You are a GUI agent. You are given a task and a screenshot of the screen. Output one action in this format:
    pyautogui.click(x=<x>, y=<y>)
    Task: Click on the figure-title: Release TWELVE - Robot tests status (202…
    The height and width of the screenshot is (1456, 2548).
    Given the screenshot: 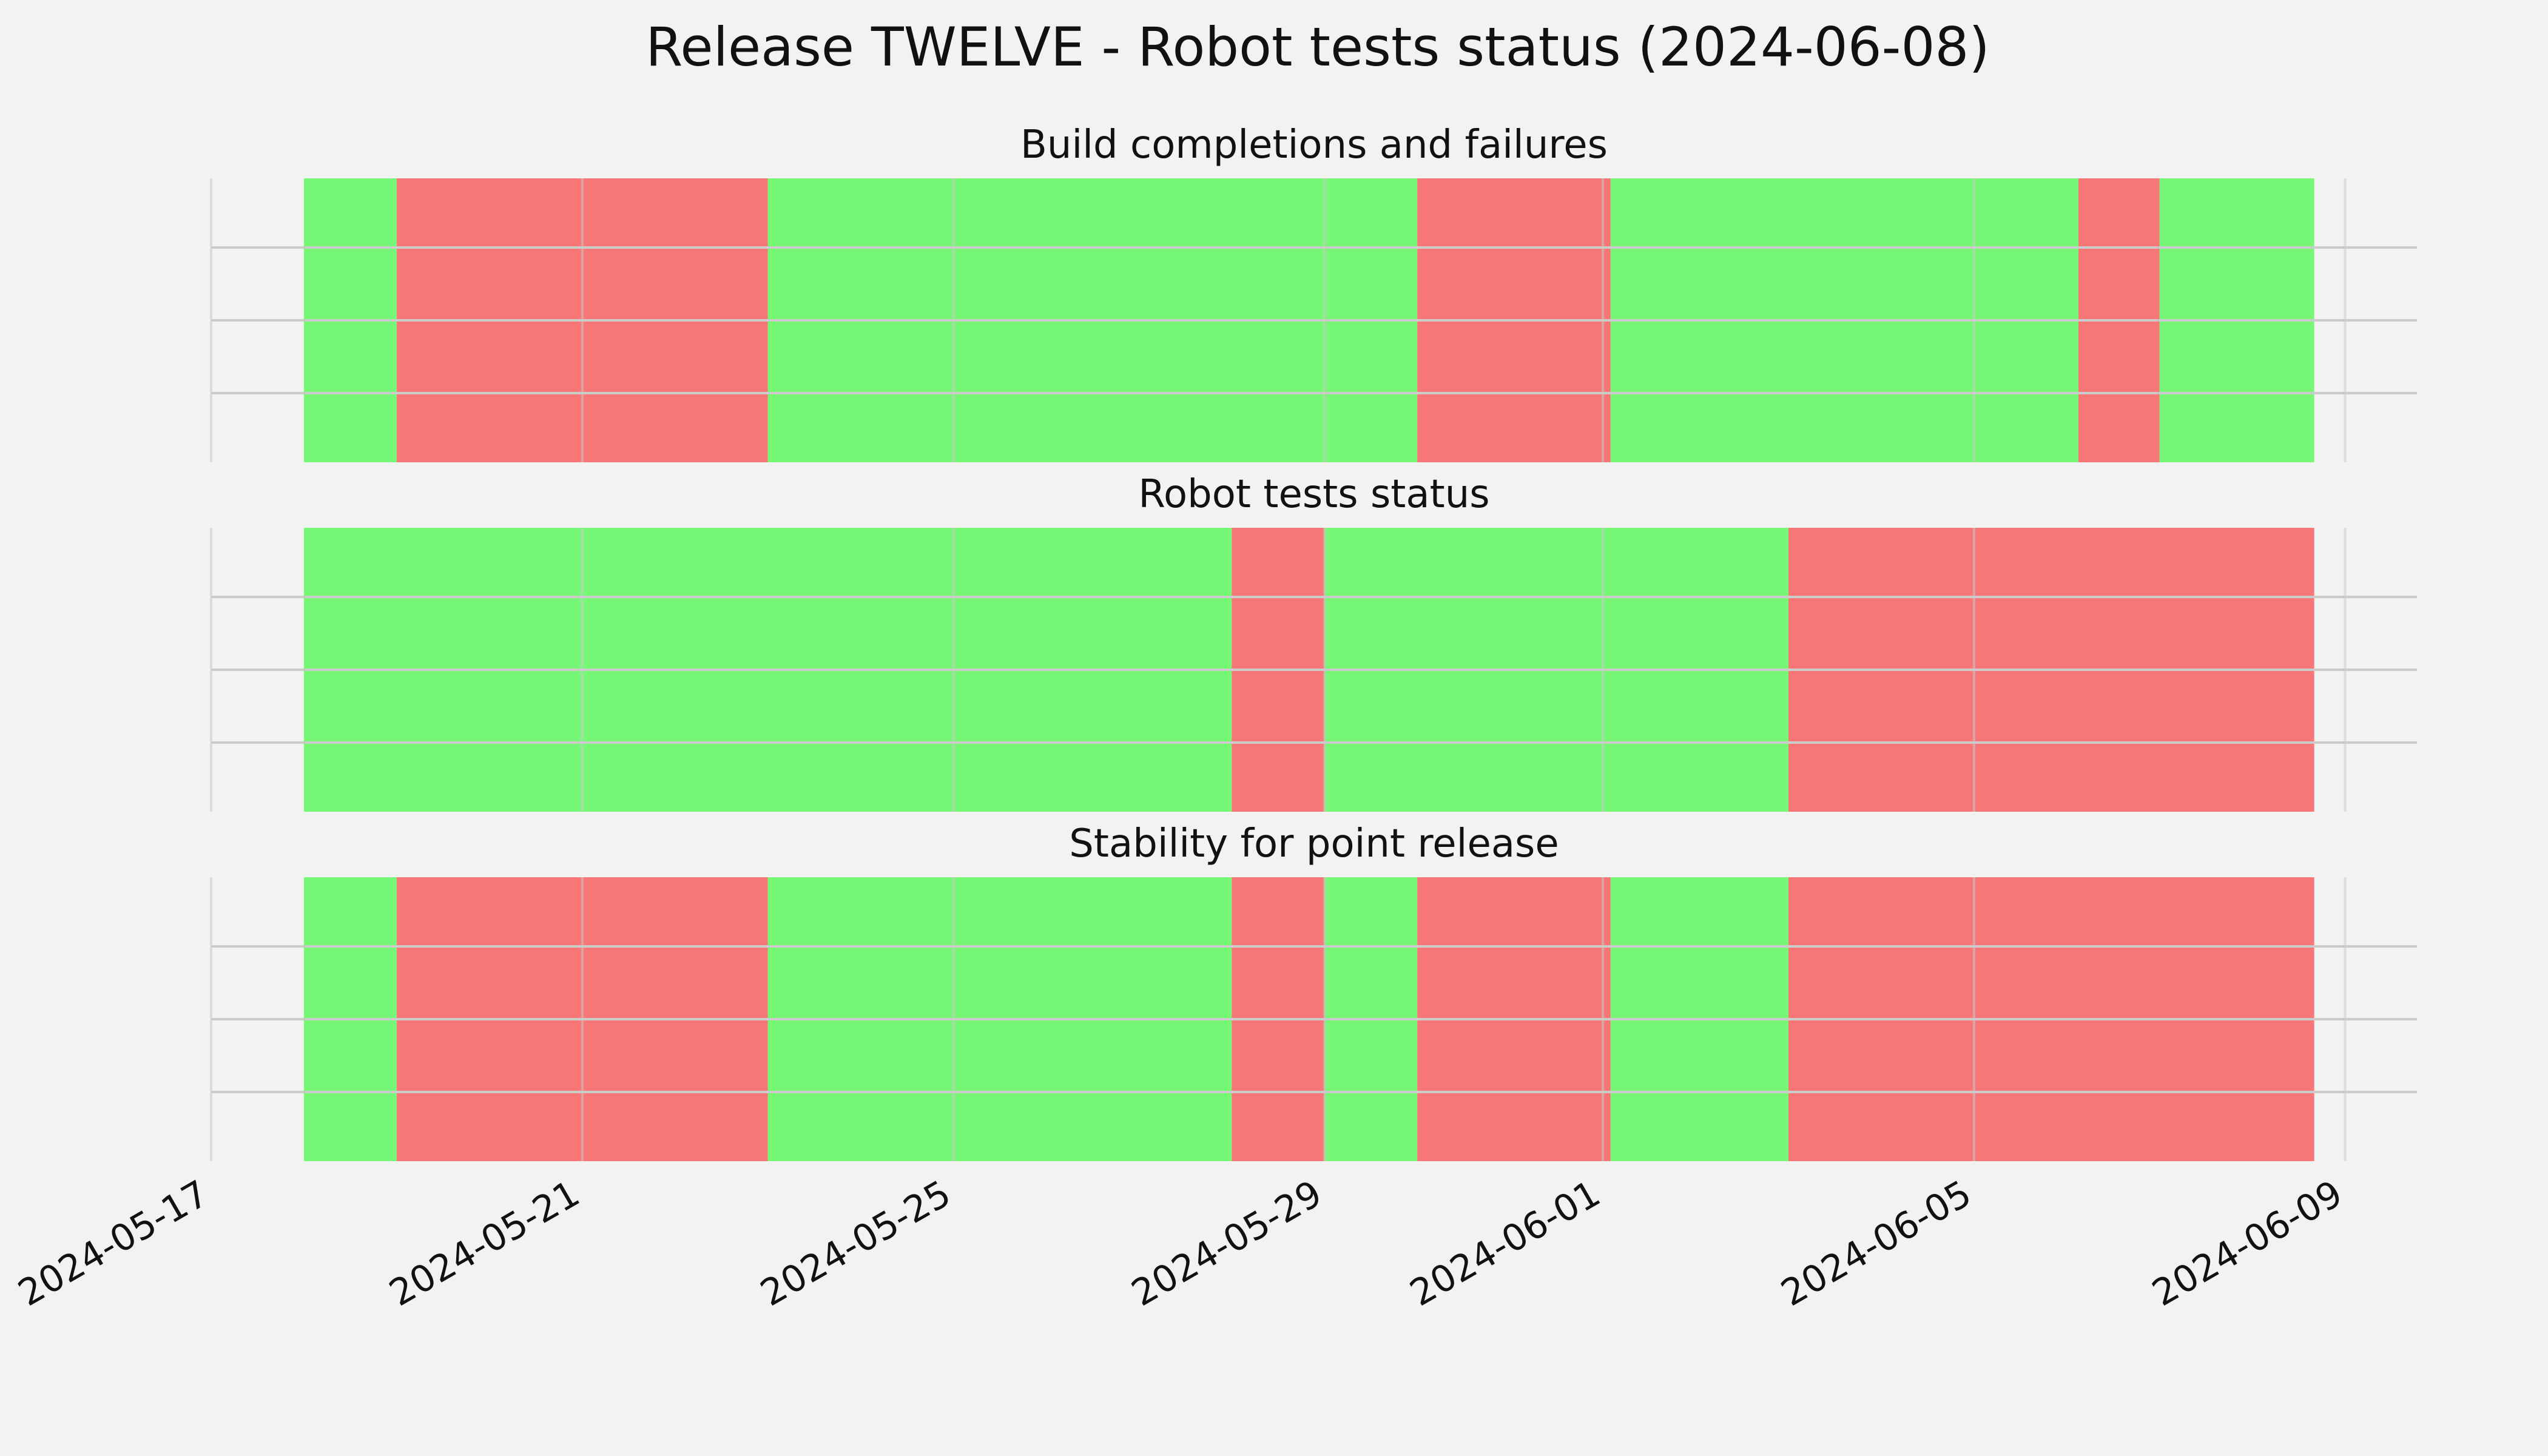 What is the action you would take?
    pyautogui.click(x=1317, y=47)
    